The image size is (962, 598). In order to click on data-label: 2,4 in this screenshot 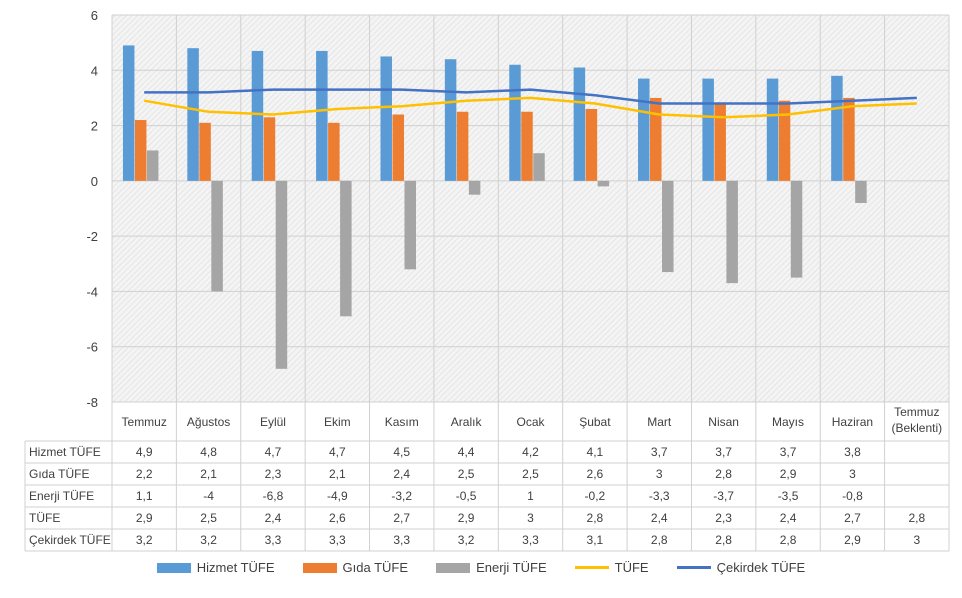, I will do `click(788, 518)`.